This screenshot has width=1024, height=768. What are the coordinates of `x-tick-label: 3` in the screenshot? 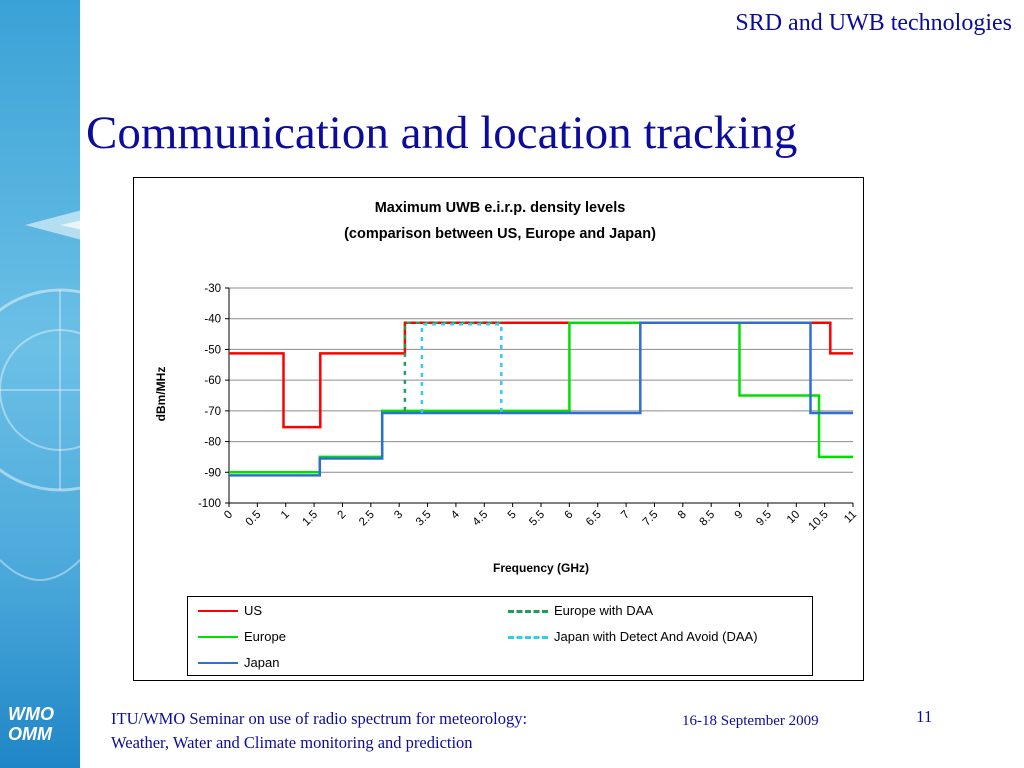 It's located at (398, 515).